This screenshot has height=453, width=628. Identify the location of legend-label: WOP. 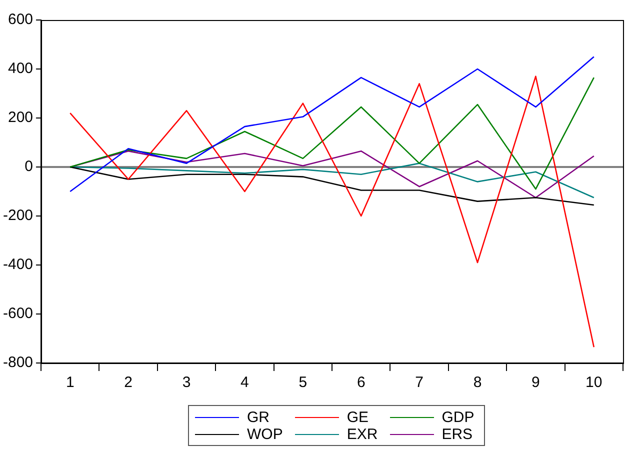
(265, 434).